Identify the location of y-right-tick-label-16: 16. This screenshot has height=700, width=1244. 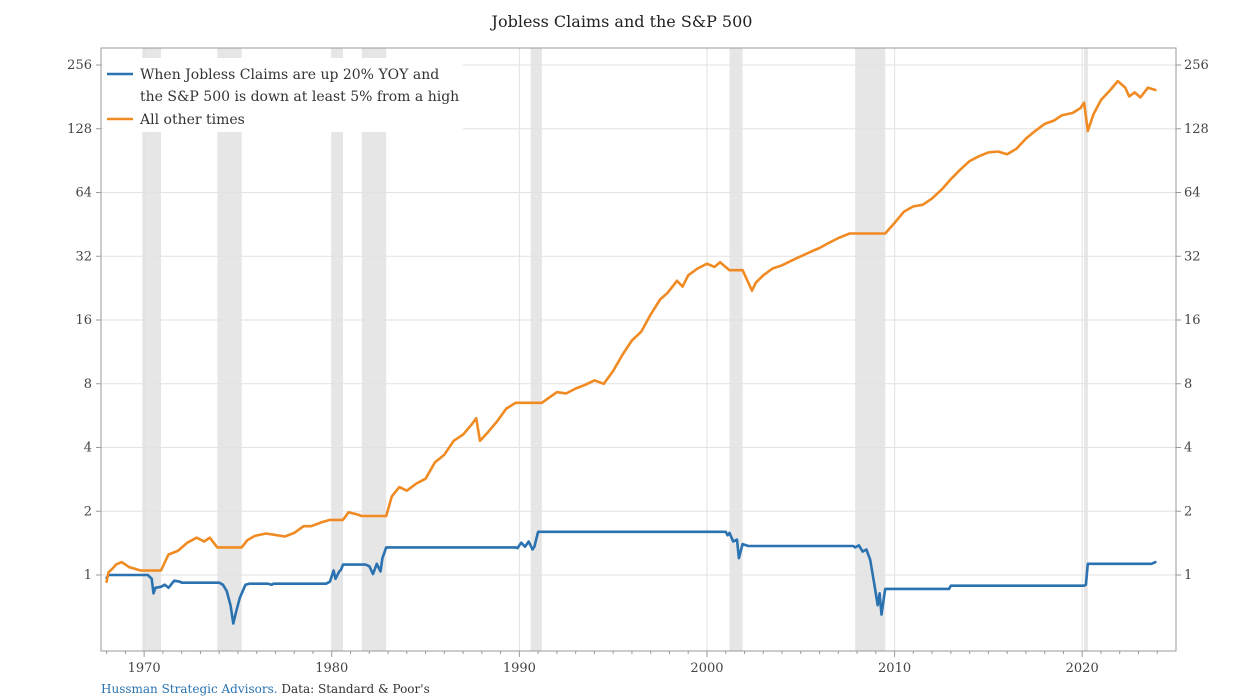
(1192, 320).